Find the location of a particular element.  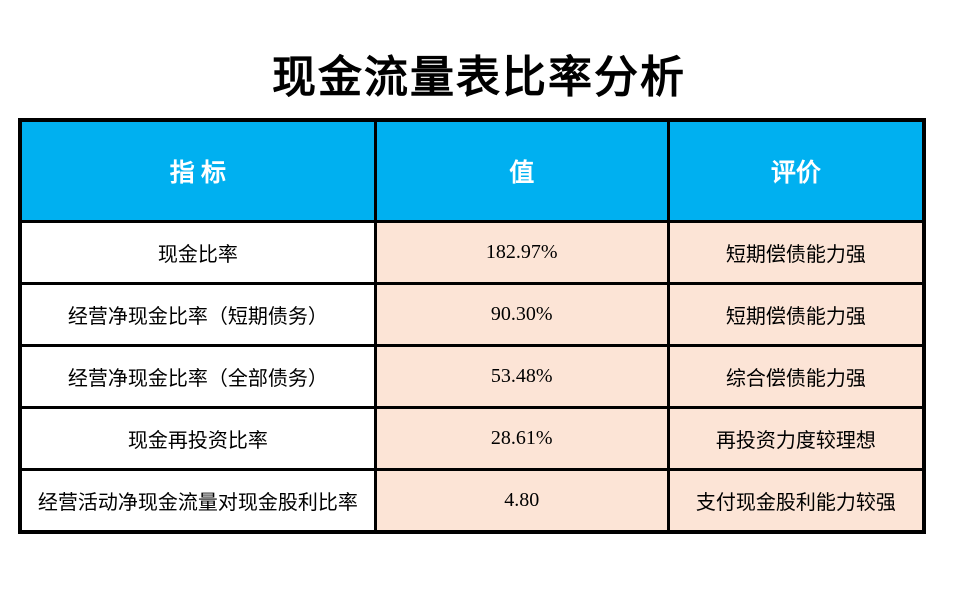

indicator-cell: 经营净现金比率（全部债务） is located at coordinates (197, 376).